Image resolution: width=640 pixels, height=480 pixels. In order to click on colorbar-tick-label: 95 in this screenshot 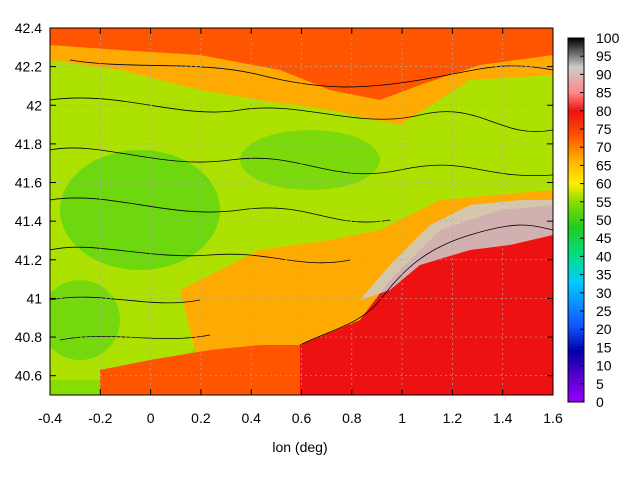, I will do `click(604, 56)`.